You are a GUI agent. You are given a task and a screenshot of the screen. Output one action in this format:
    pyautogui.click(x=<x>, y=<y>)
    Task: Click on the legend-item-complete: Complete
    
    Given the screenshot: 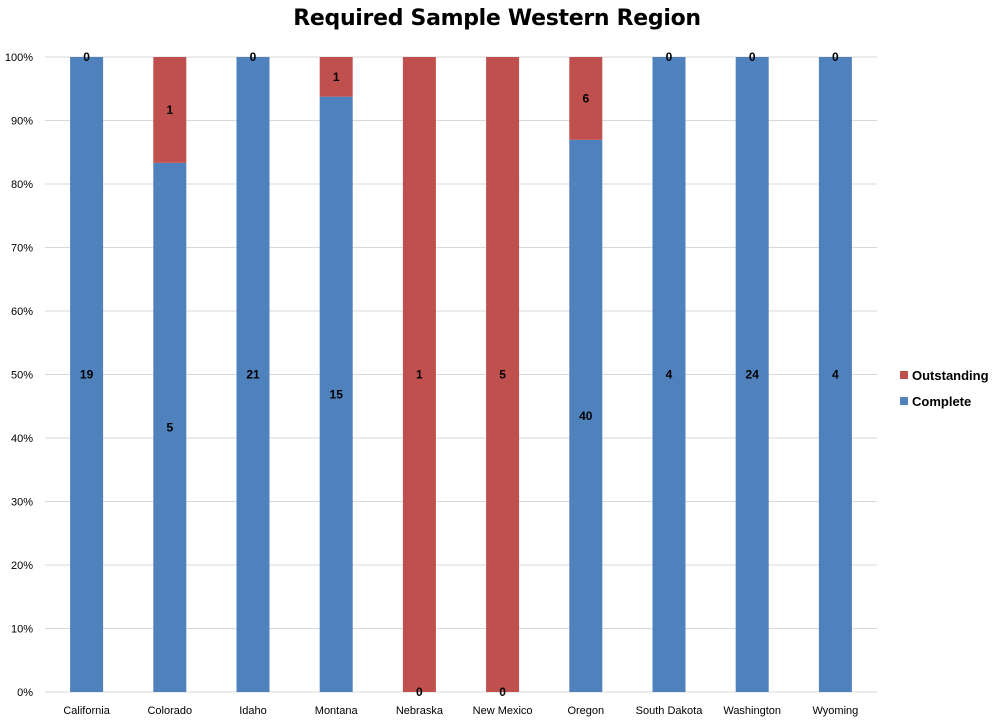 What is the action you would take?
    pyautogui.click(x=944, y=401)
    